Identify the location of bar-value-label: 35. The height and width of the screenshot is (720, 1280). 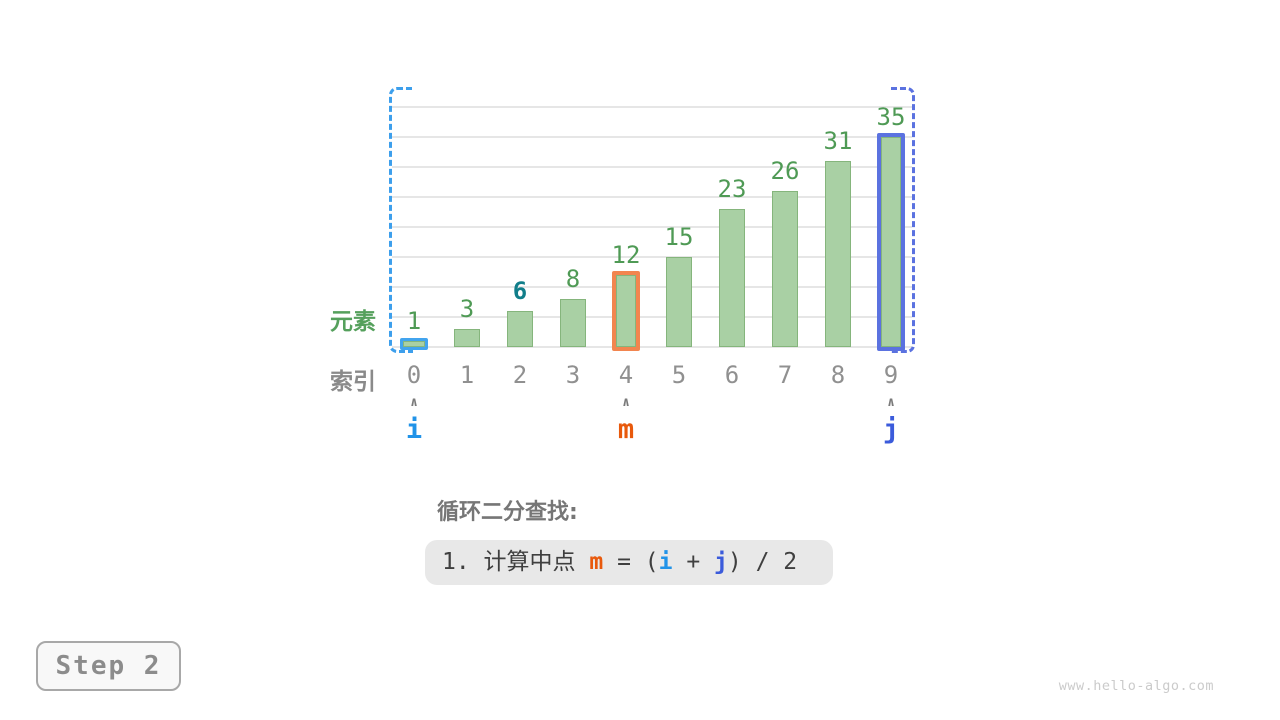
(891, 117).